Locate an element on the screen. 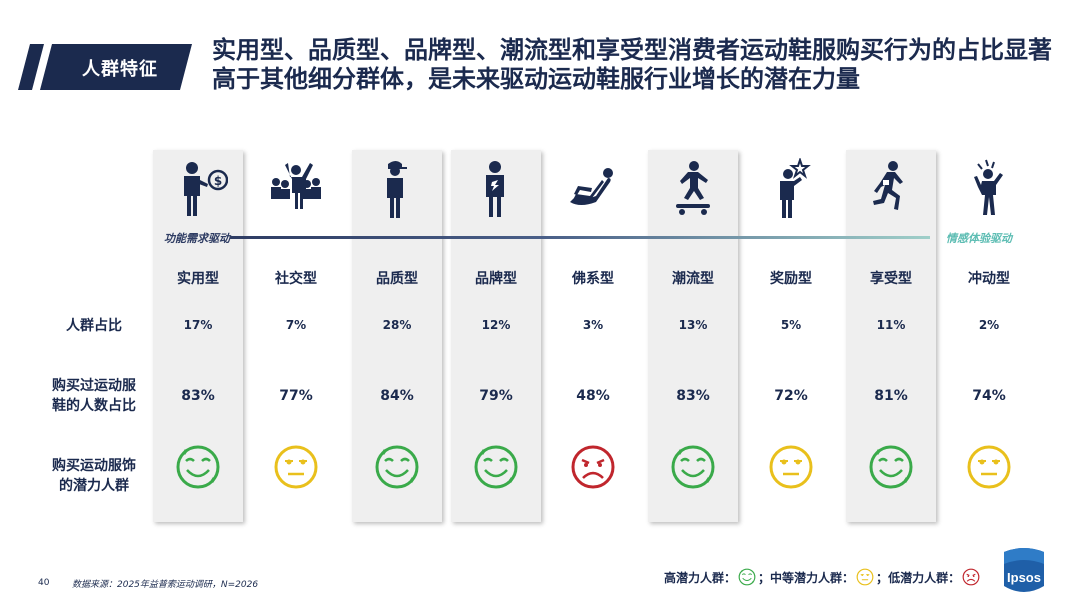 This screenshot has width=1080, height=608. legend: 高潜力人群： ； 中等潜力人群： ； 低潜力人群： is located at coordinates (823, 577).